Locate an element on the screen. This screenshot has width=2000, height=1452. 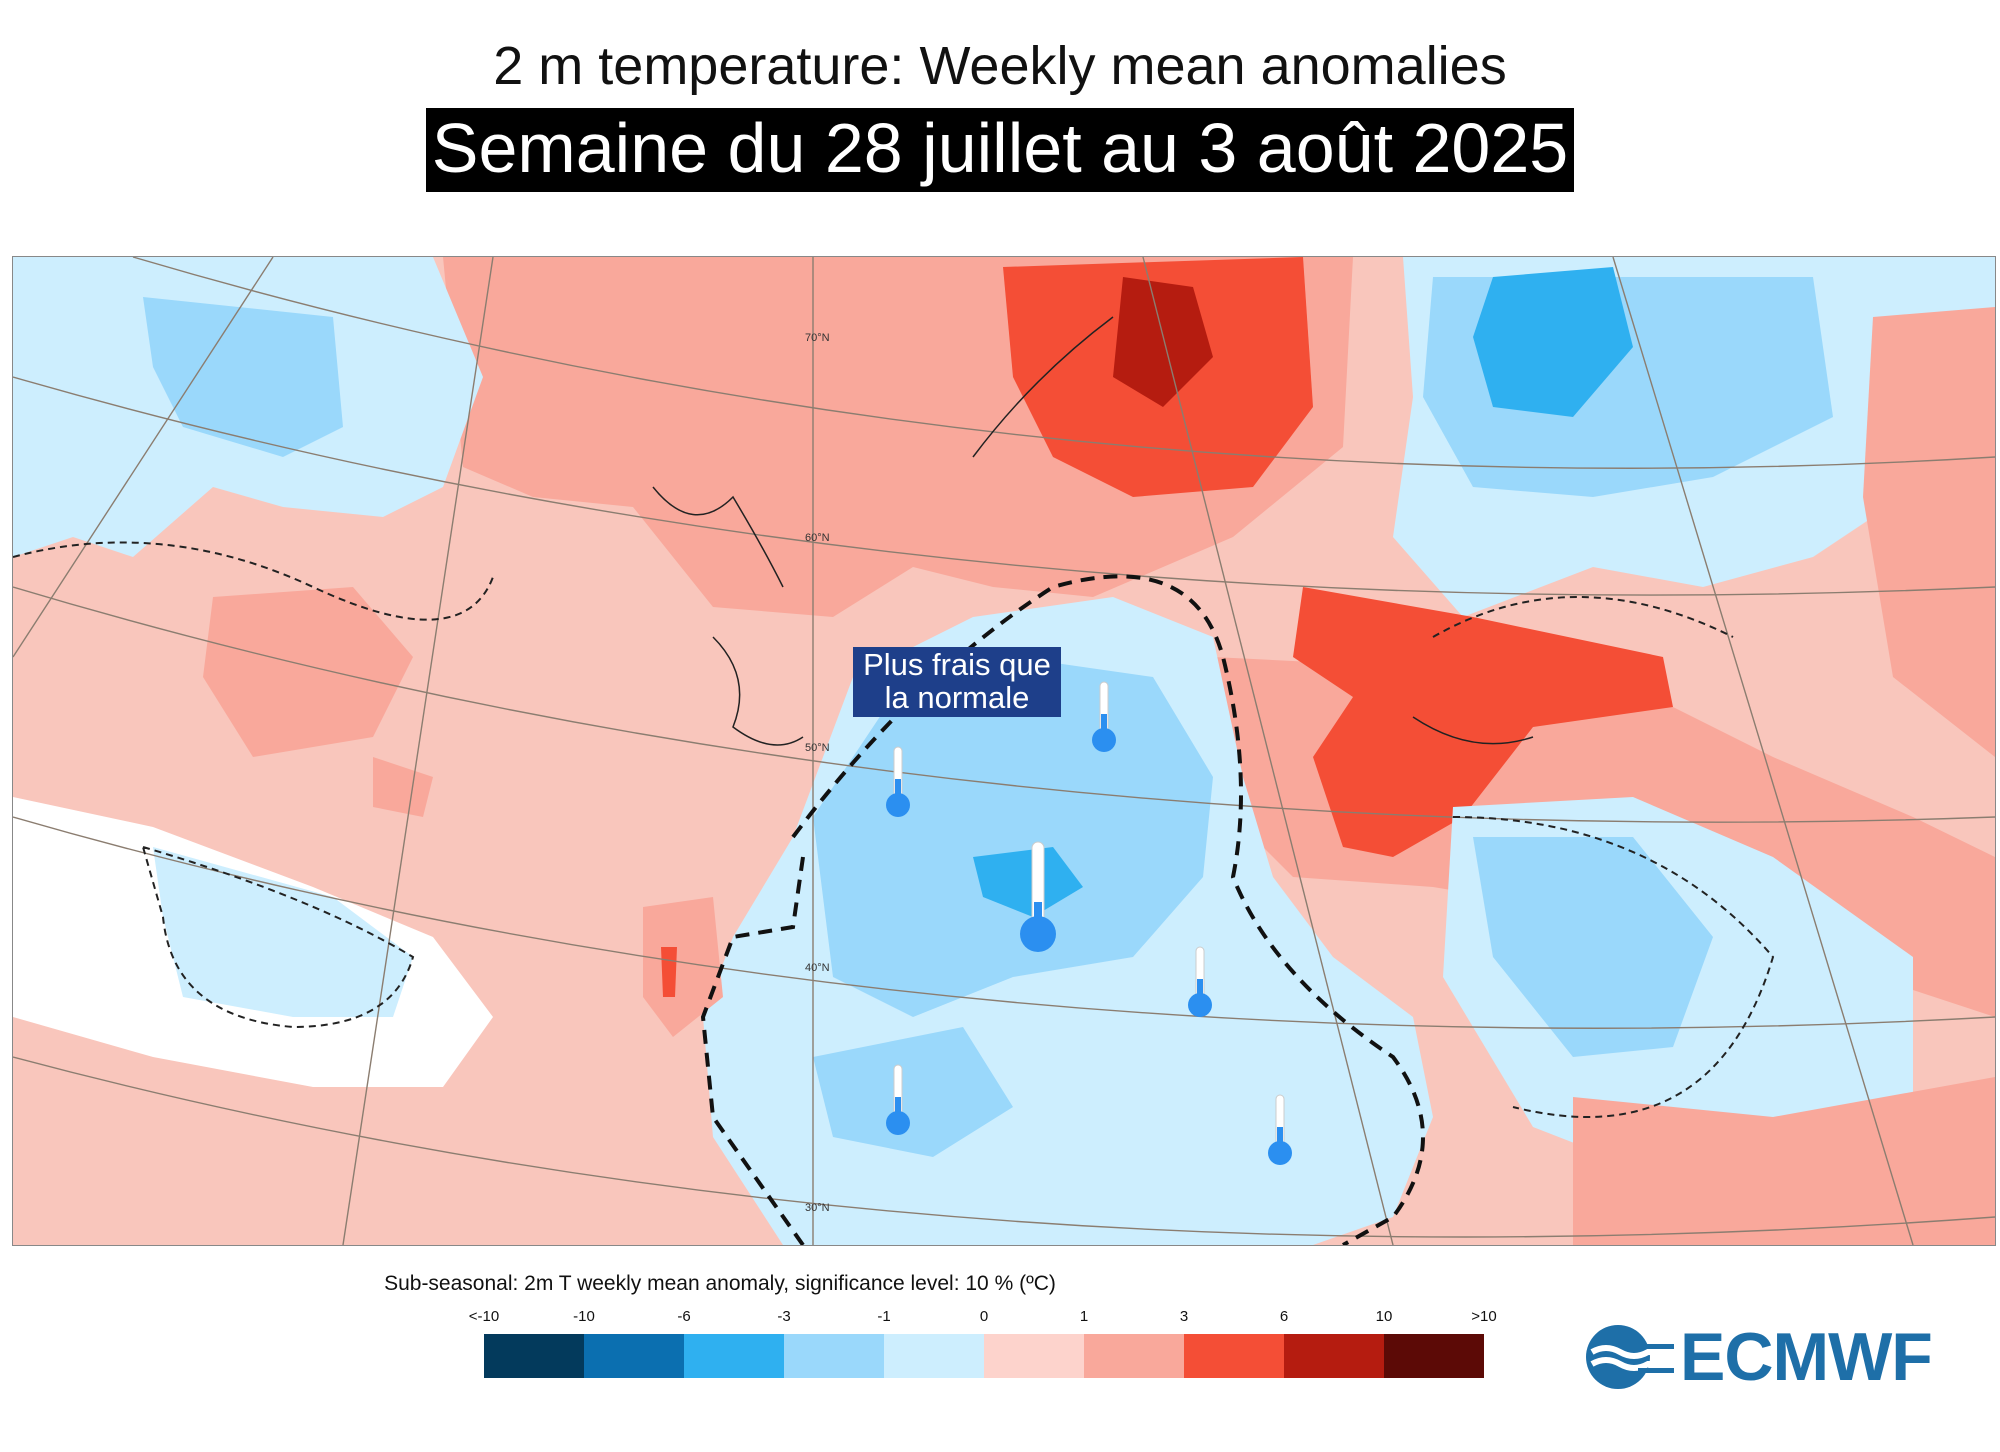
lat-label-30: 30°N is located at coordinates (817, 1208).